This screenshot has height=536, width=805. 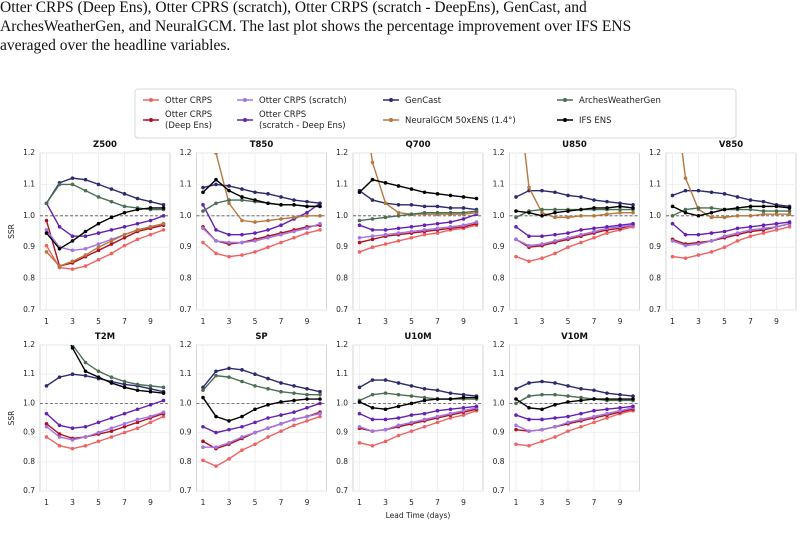 What do you see at coordinates (423, 101) in the screenshot?
I see `legend-label: GenCast` at bounding box center [423, 101].